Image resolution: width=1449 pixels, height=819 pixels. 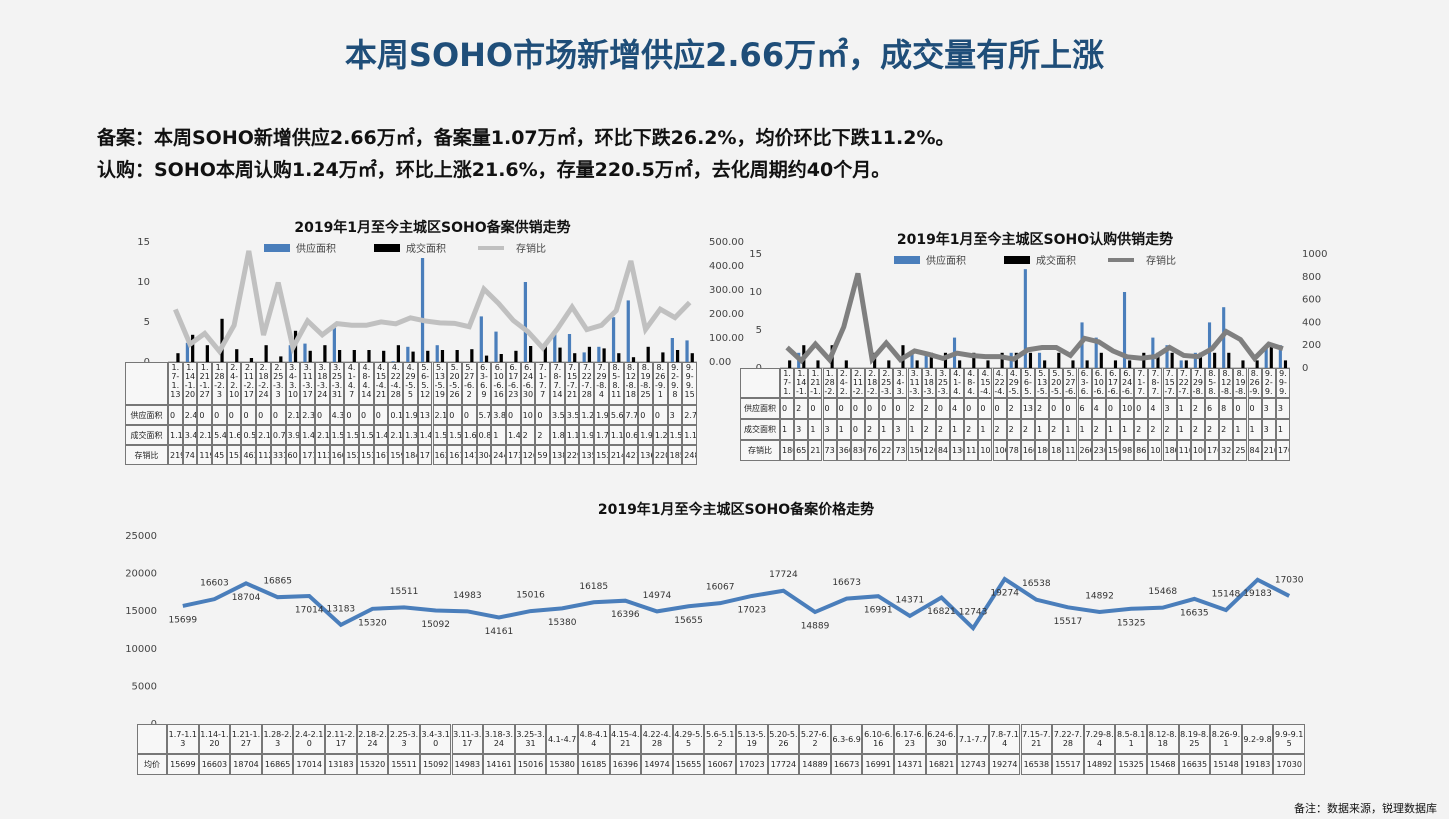 I want to click on value-cell: 130, so click(x=957, y=450).